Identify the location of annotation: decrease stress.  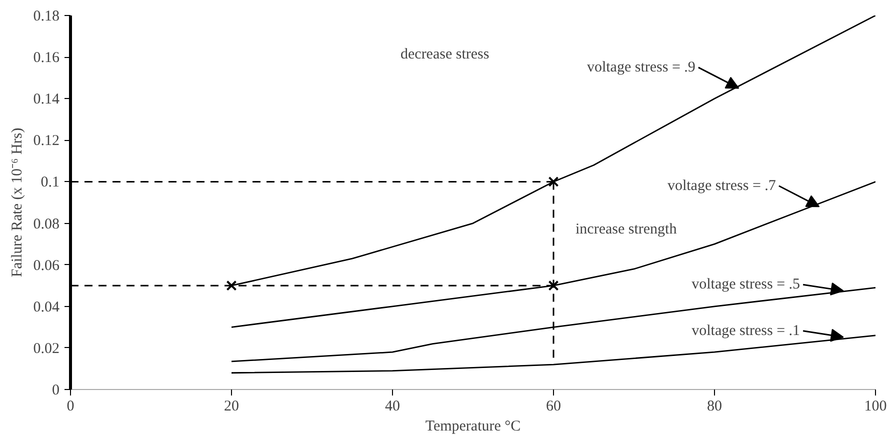
(445, 54).